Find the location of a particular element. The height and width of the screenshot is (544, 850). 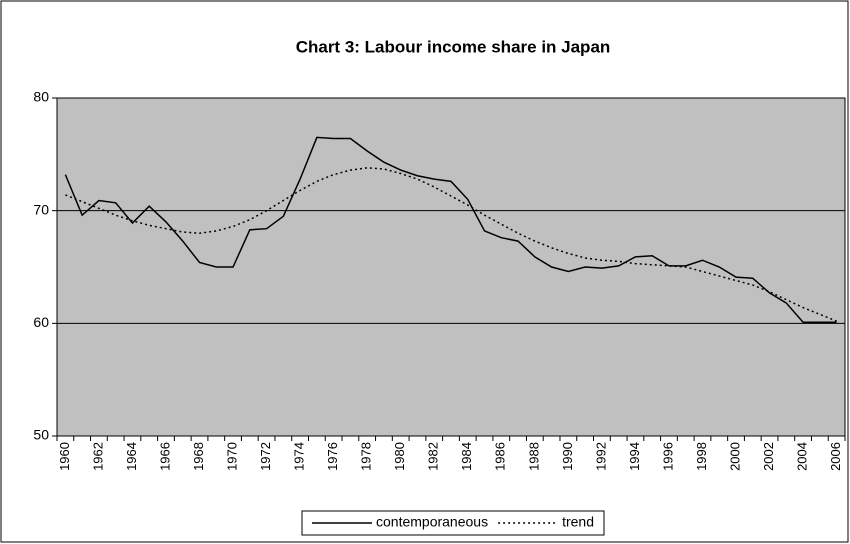

x-tick-label: 1992 is located at coordinates (600, 456).